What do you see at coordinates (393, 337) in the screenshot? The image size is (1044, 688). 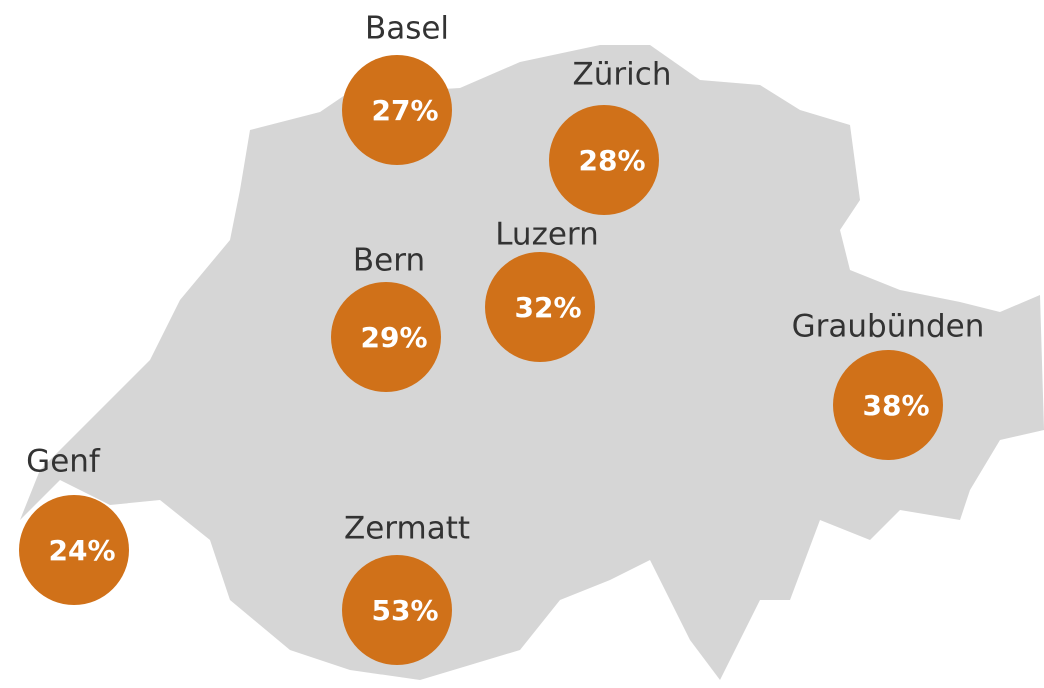 I see `percent-label: 29%` at bounding box center [393, 337].